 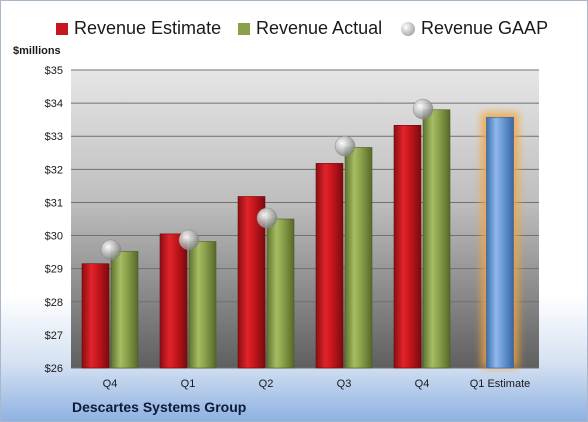 What do you see at coordinates (54, 71) in the screenshot?
I see `y-tick-label: $35` at bounding box center [54, 71].